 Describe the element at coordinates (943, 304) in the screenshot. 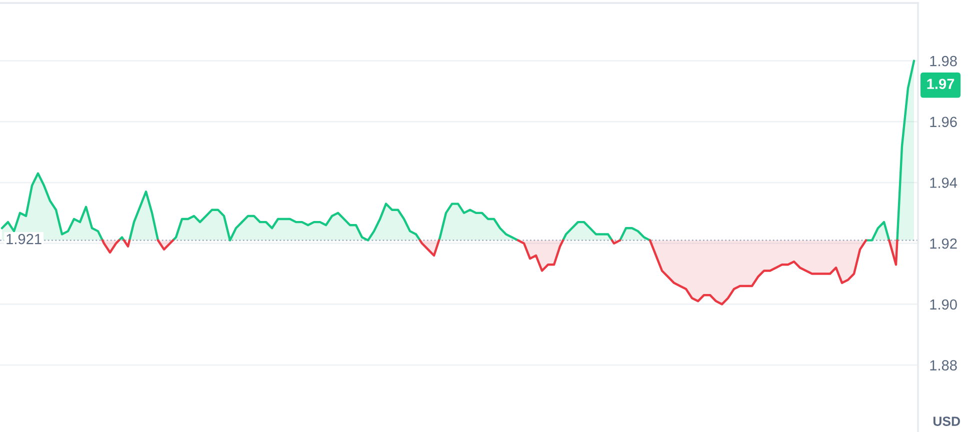

I see `y-tick-label: 1.90` at that location.